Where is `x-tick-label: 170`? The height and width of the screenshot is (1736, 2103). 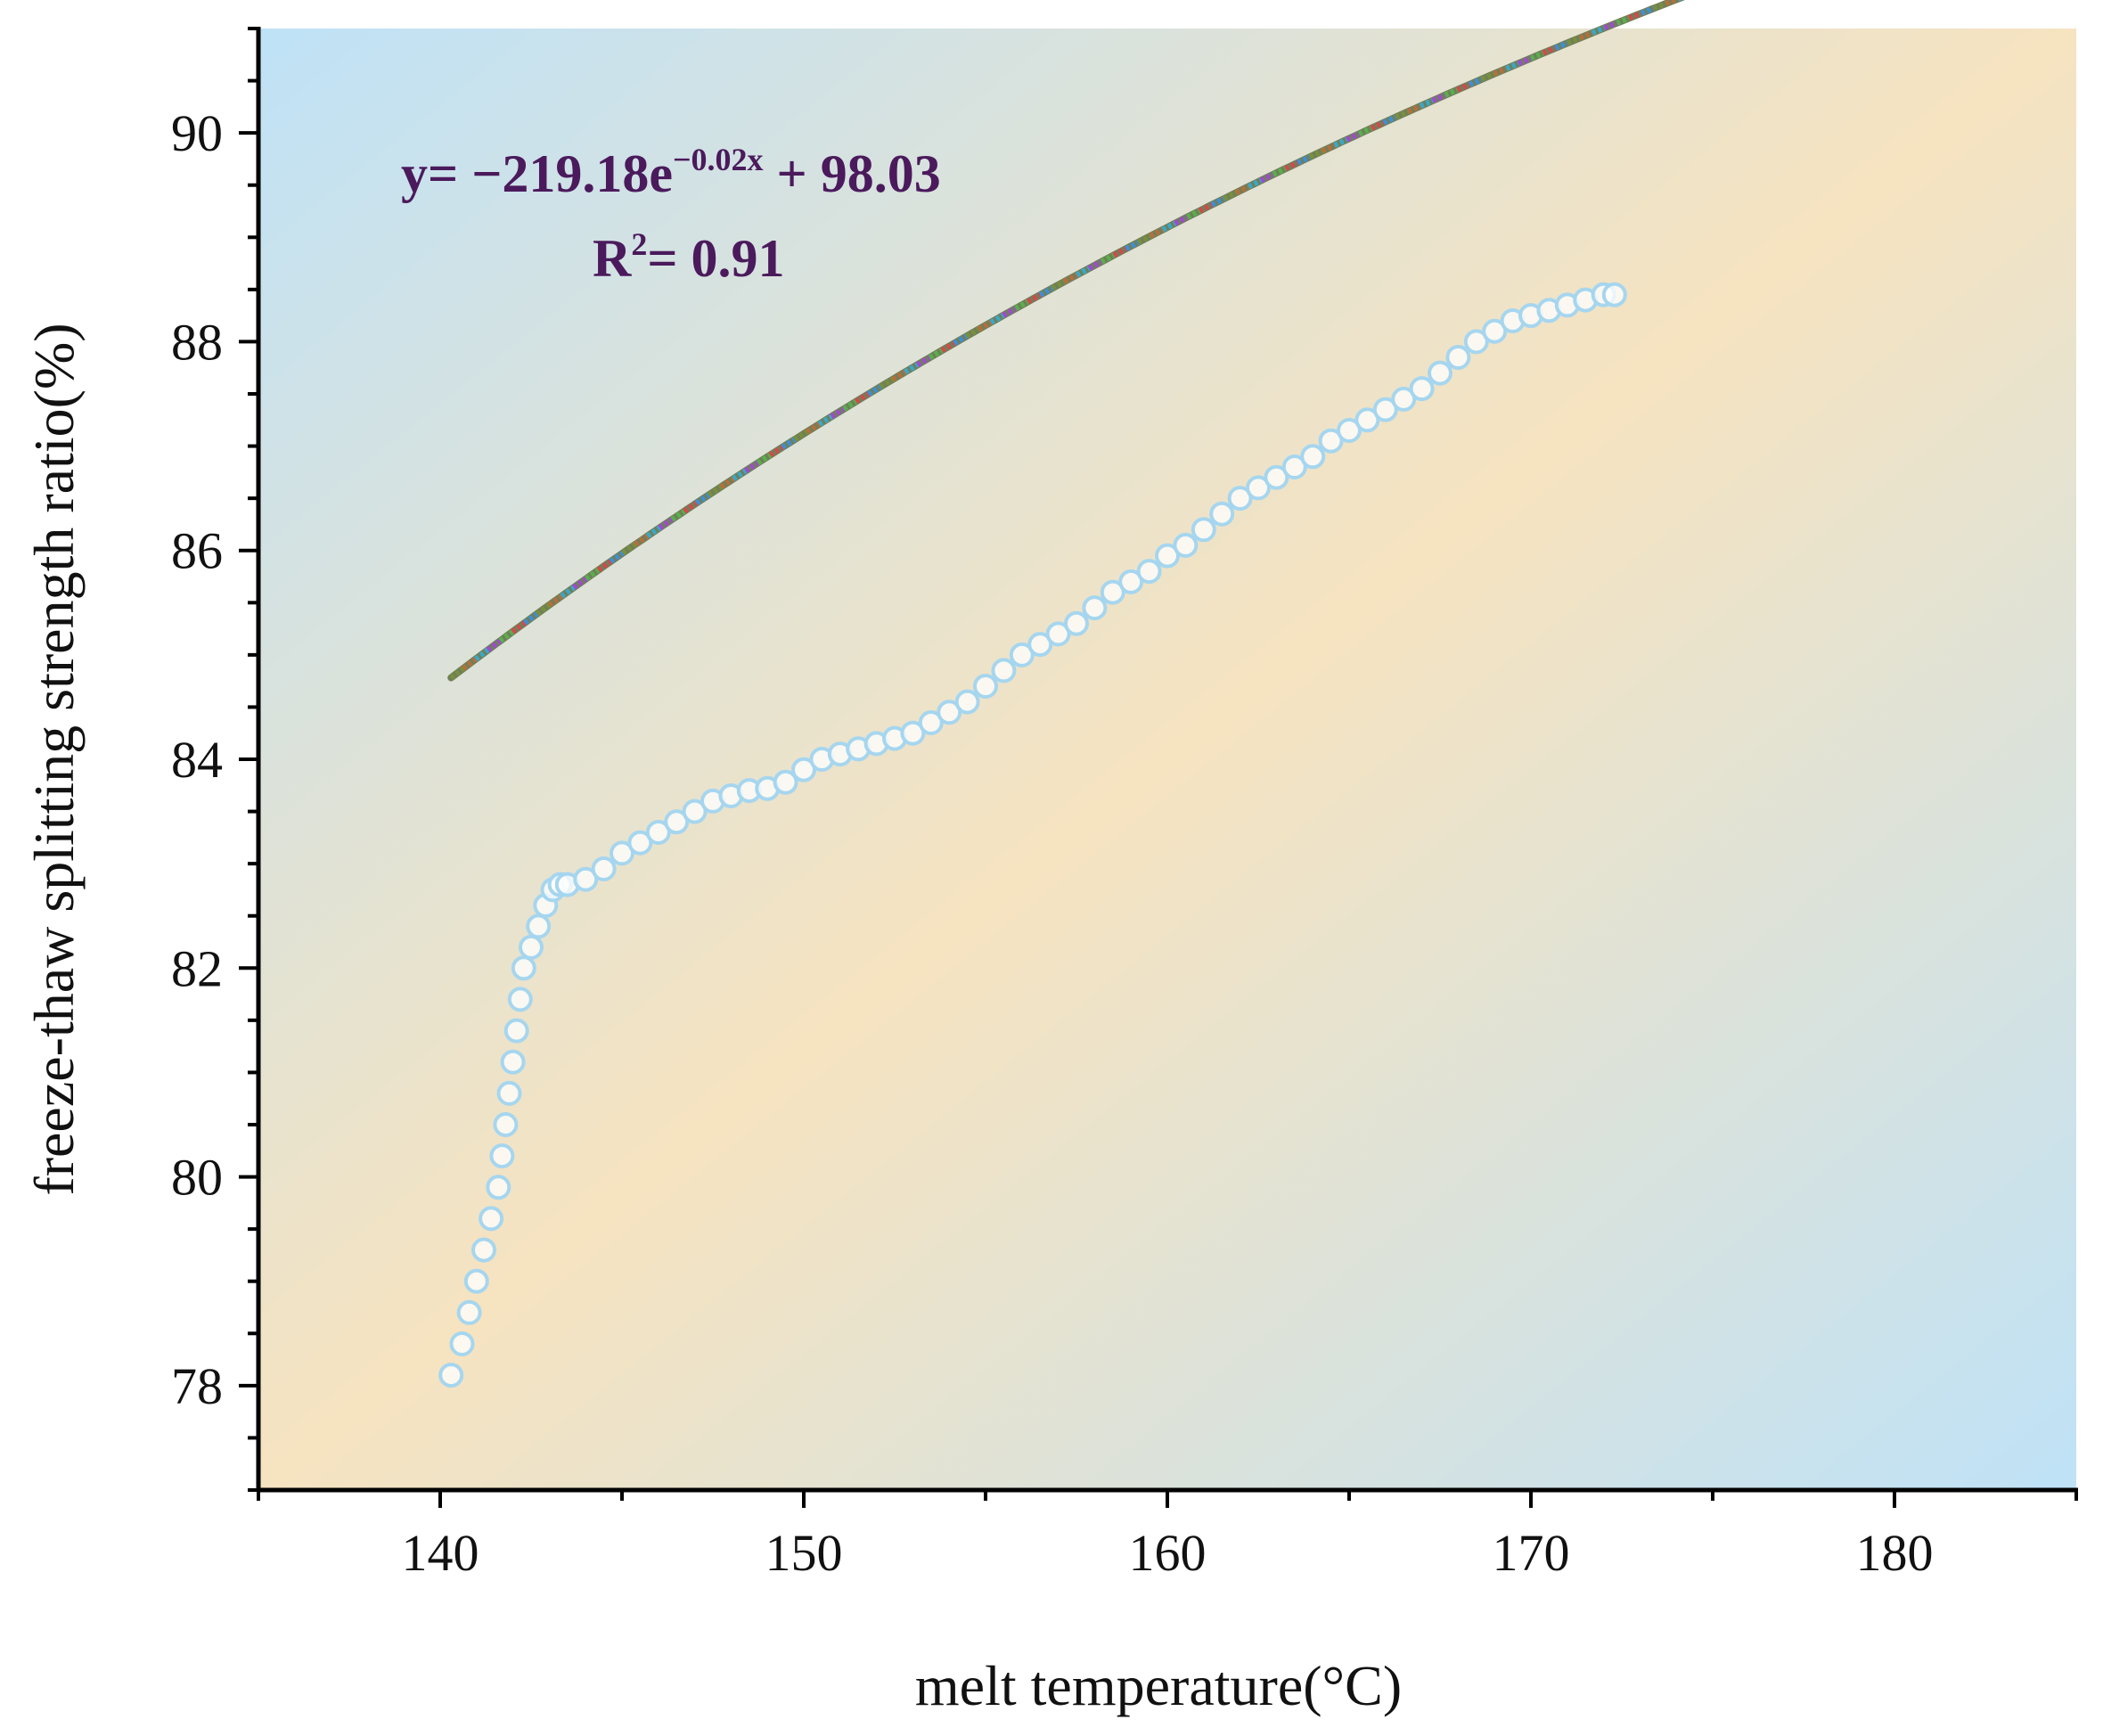
x-tick-label: 170 is located at coordinates (1531, 1553).